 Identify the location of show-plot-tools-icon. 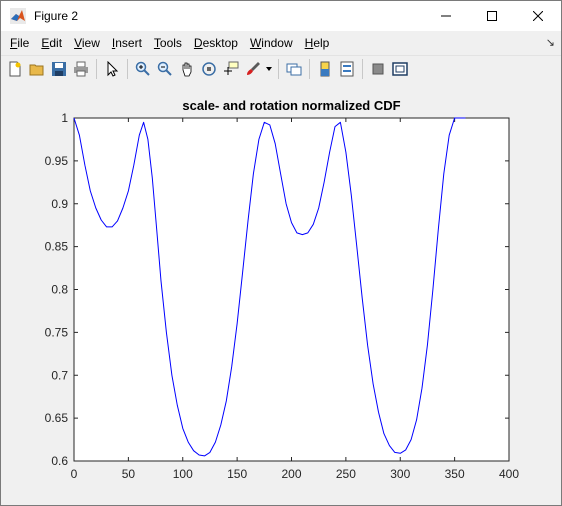
(400, 69).